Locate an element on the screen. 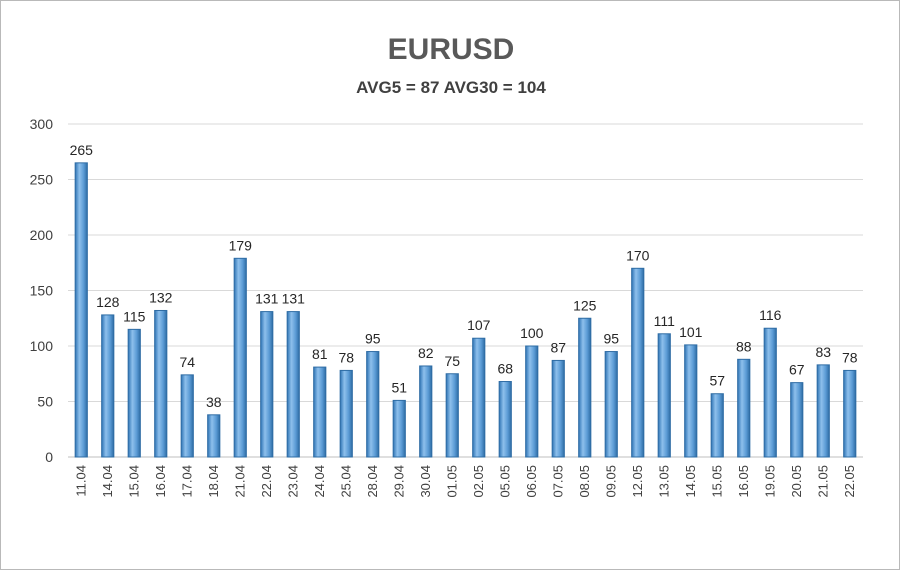  x-tick-label: 22.05 is located at coordinates (849, 481).